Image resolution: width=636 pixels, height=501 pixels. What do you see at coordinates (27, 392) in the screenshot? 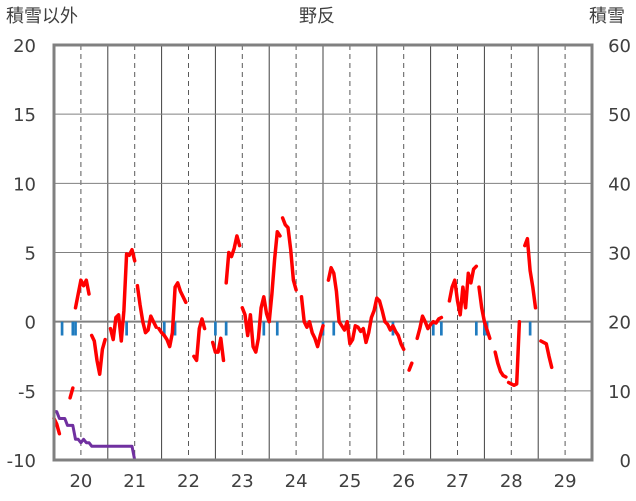
I see `left-tick-label: -5` at bounding box center [27, 392].